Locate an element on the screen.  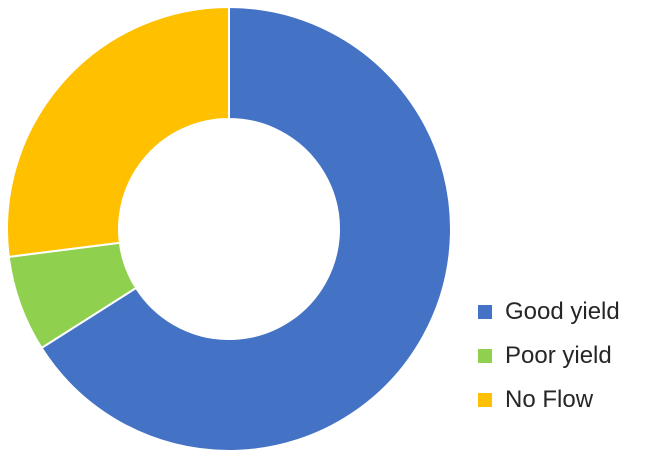
legend-label-no-flow: No Flow is located at coordinates (549, 399).